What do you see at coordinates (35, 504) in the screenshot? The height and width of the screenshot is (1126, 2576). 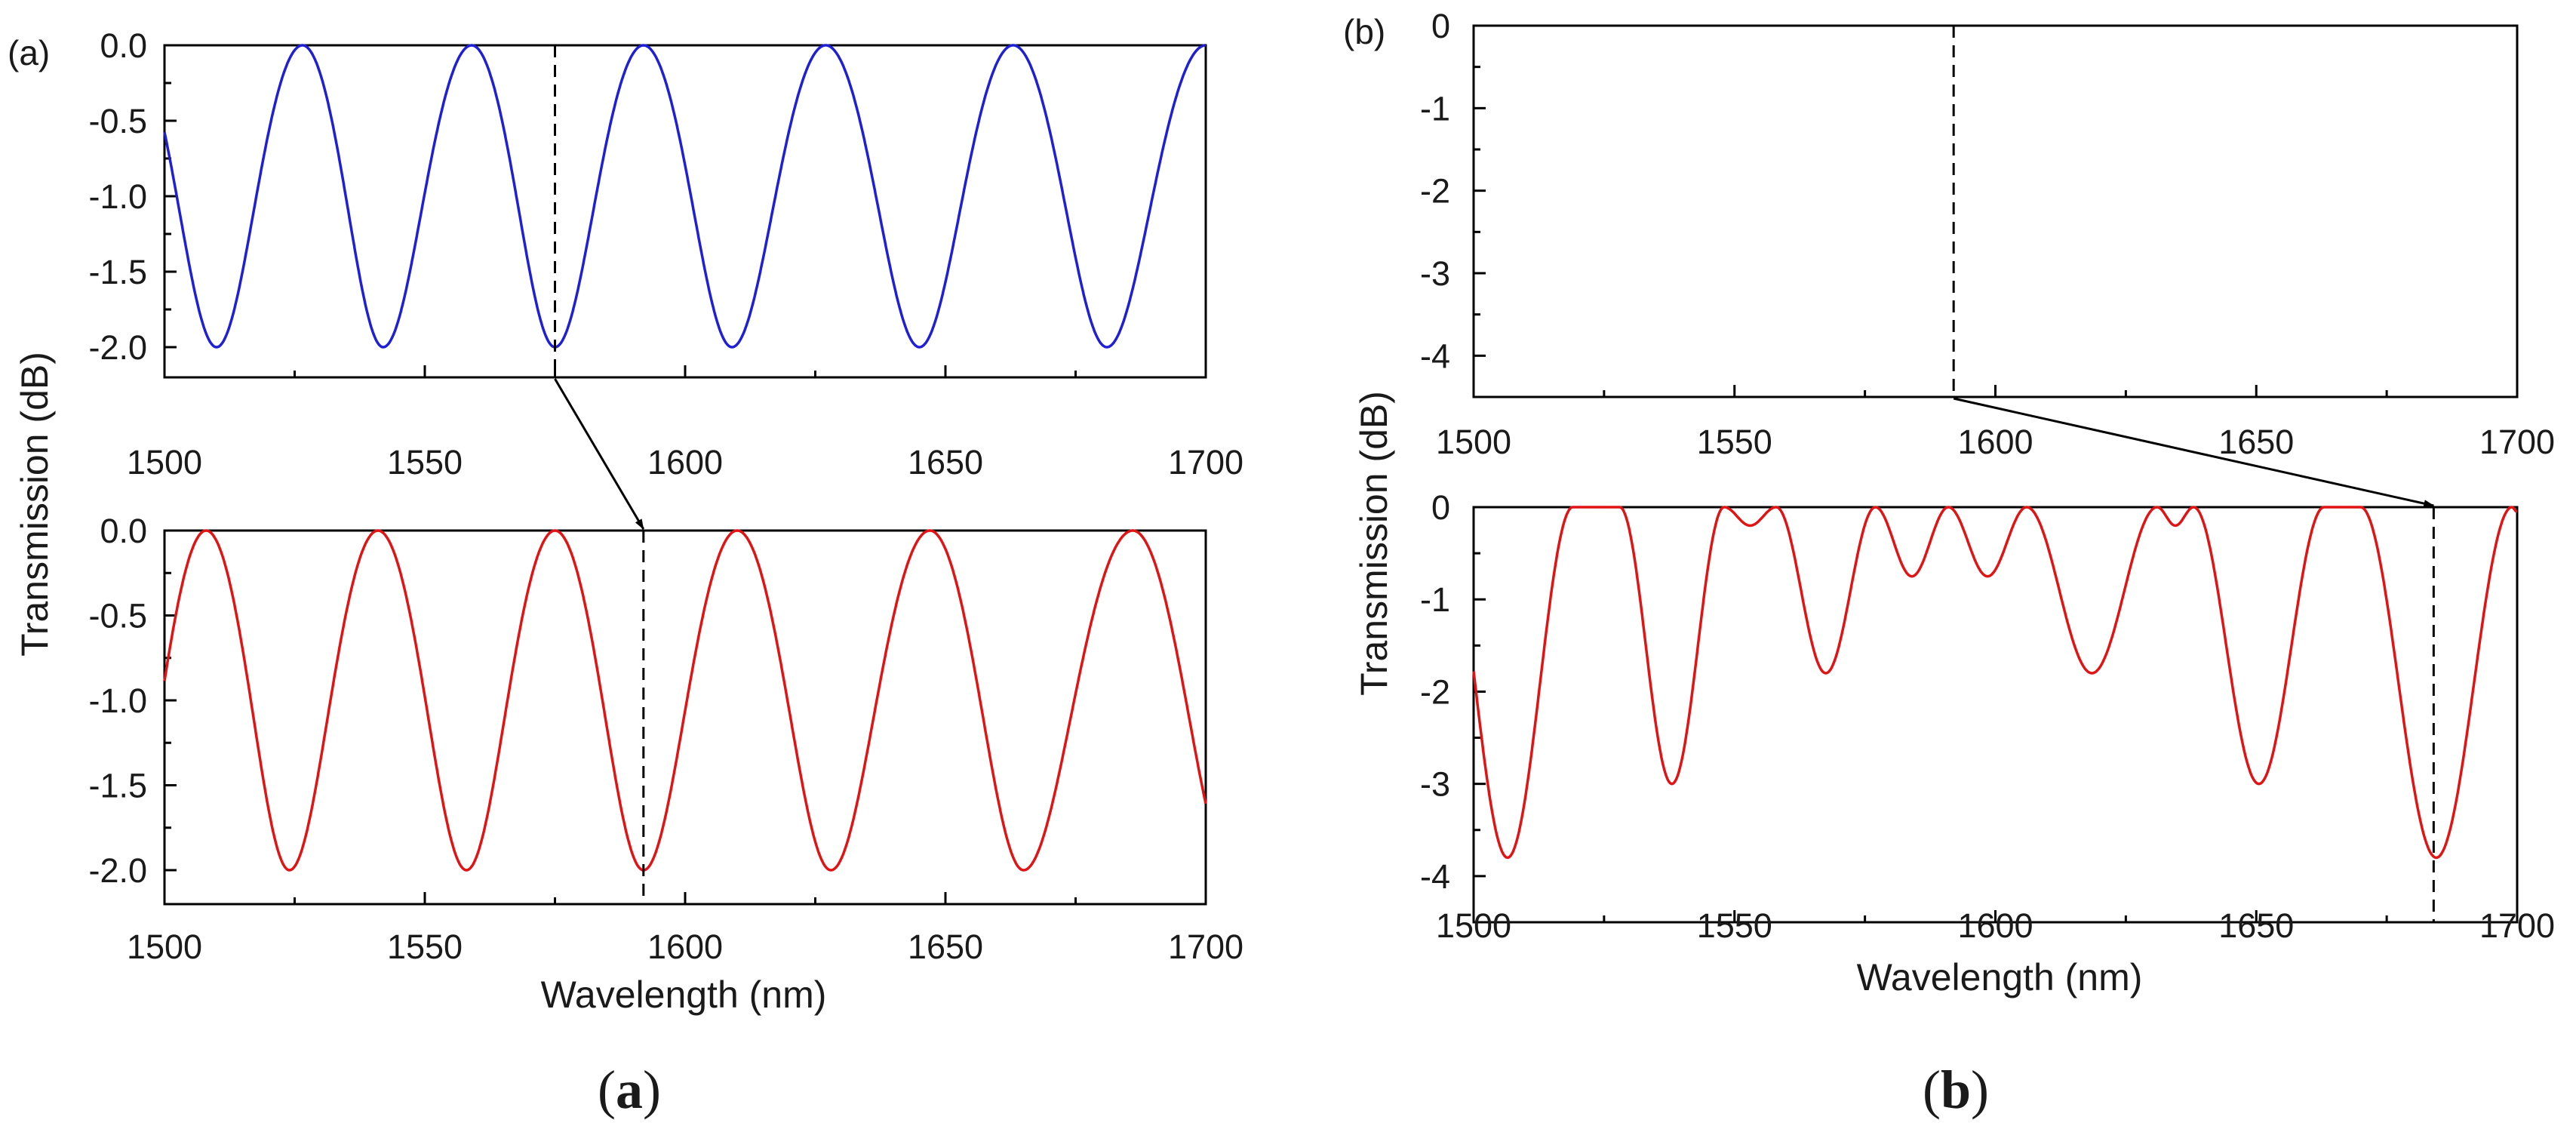 I see `y-axis-title-a: Transmission (dB)` at bounding box center [35, 504].